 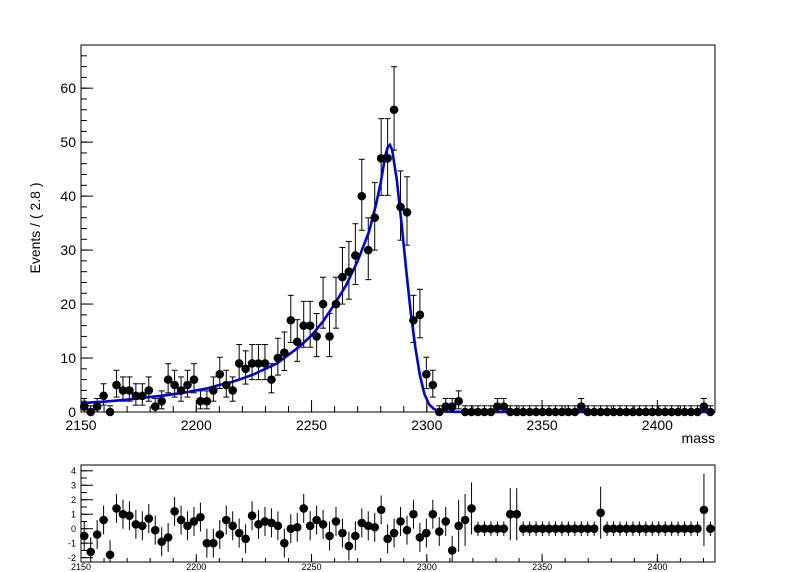 What do you see at coordinates (196, 425) in the screenshot?
I see `x-tick-label: 2200` at bounding box center [196, 425].